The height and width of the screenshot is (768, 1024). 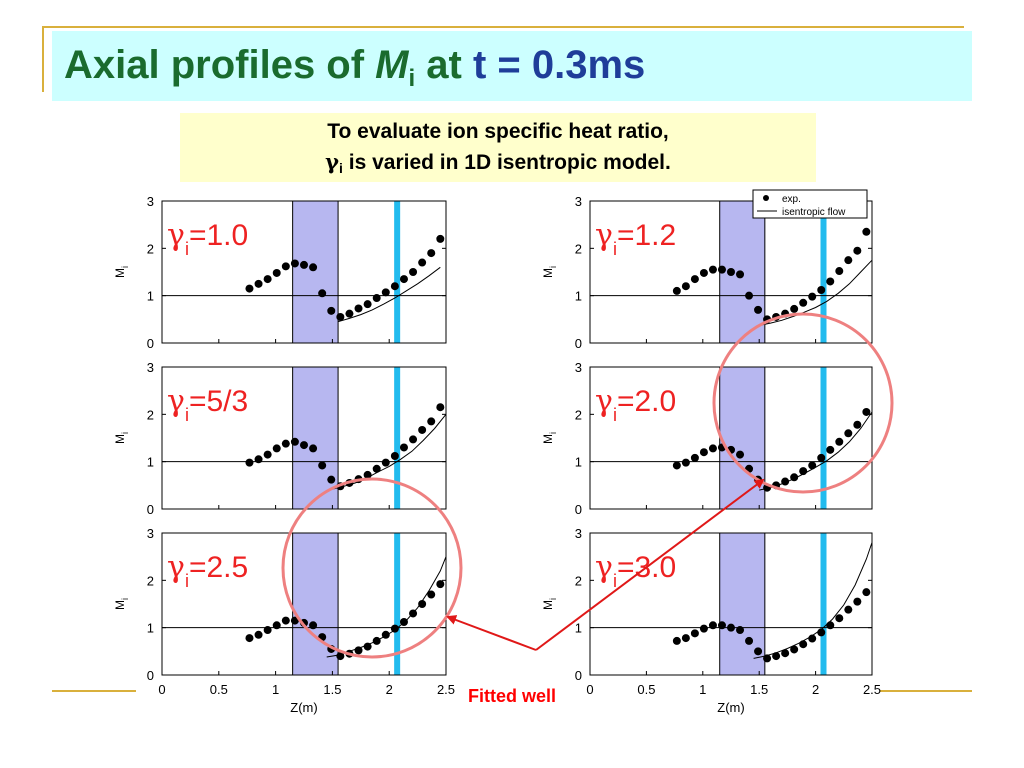 I want to click on x-tick-label: 2, so click(x=389, y=689).